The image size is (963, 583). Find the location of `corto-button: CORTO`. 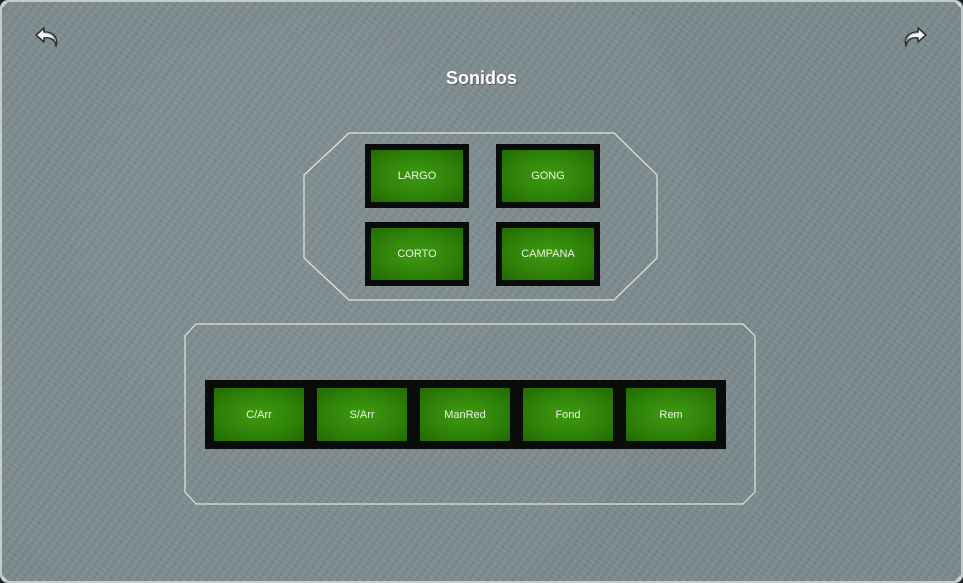

corto-button: CORTO is located at coordinates (417, 254).